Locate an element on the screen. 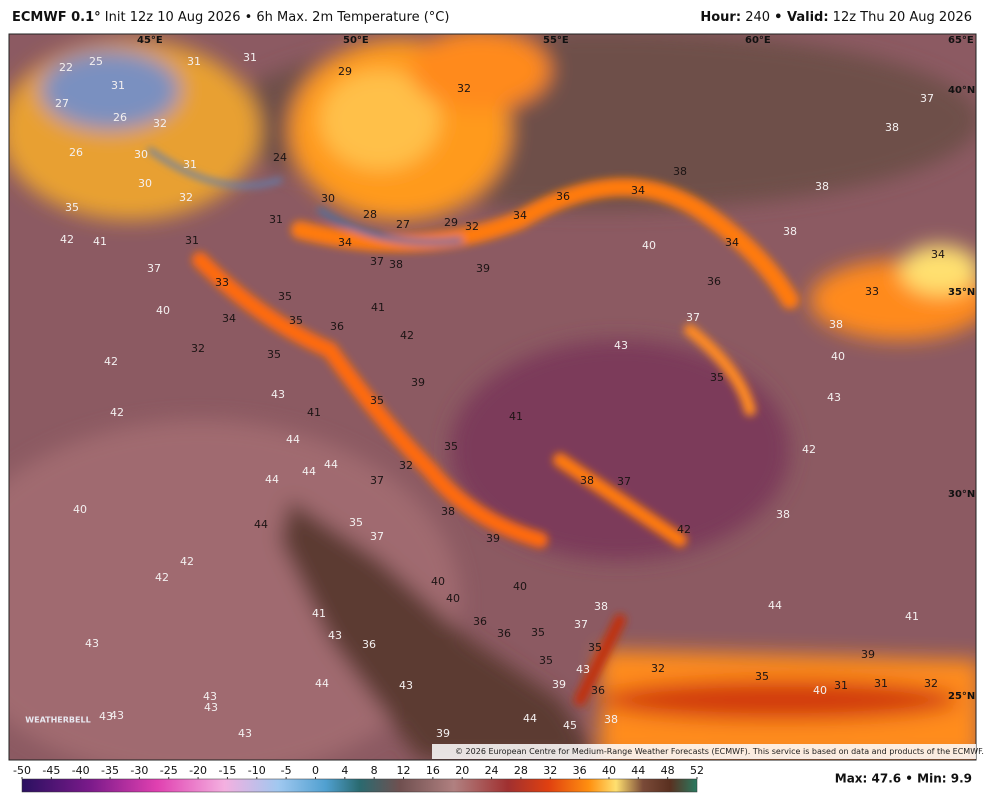 This screenshot has height=808, width=984. valid-label: • Valid: is located at coordinates (801, 17).